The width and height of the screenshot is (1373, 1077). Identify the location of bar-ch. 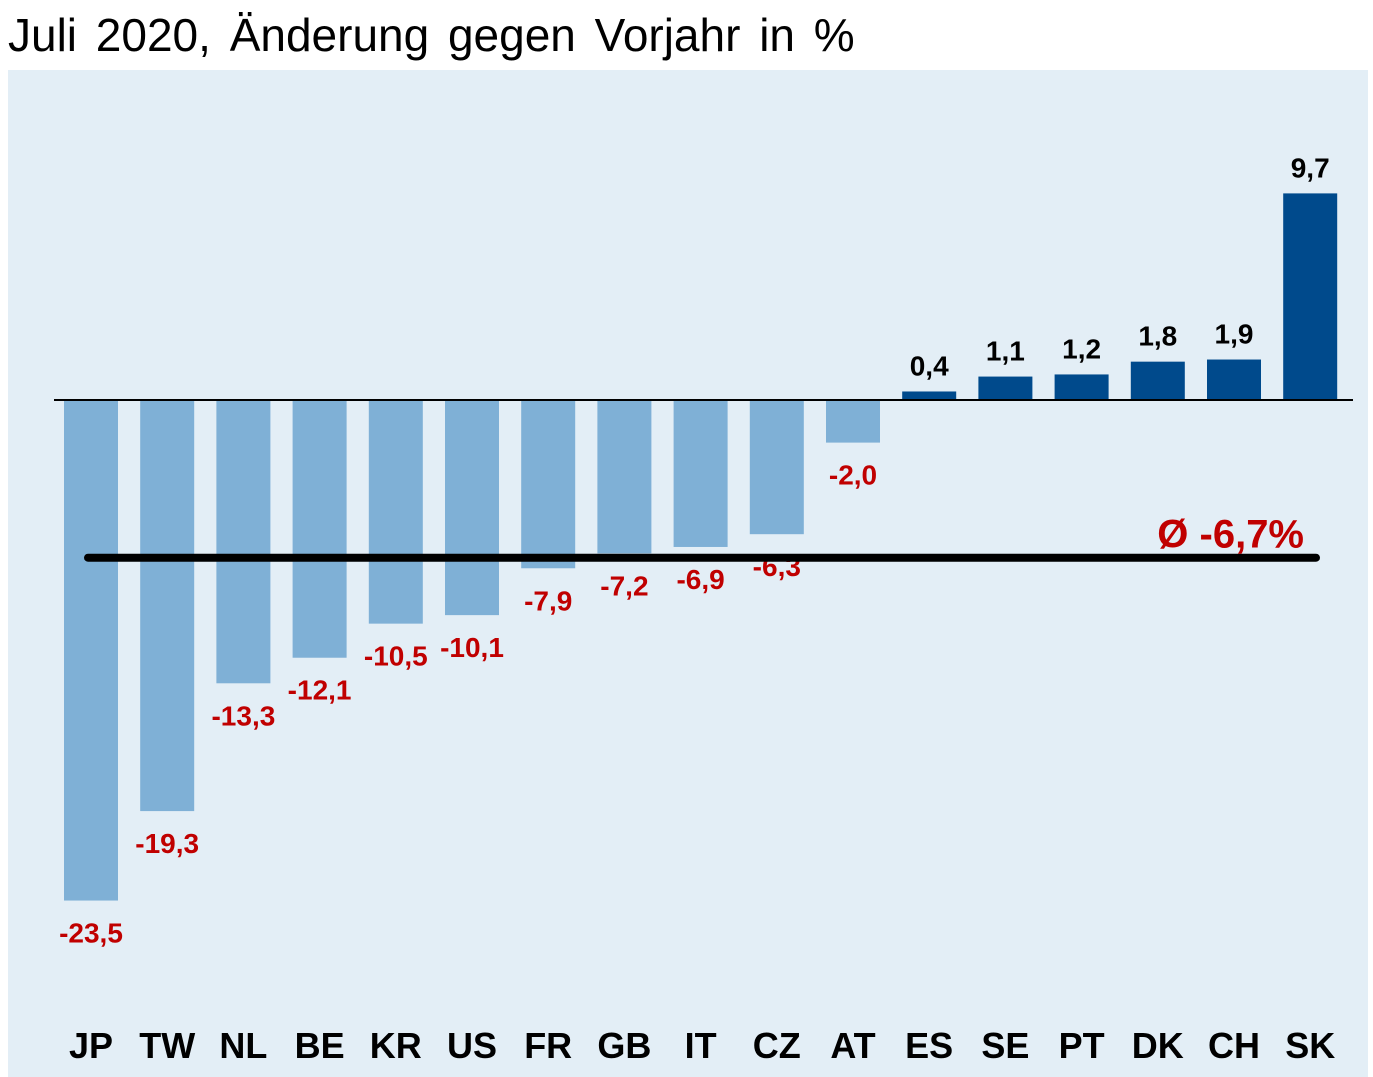
(1234, 379).